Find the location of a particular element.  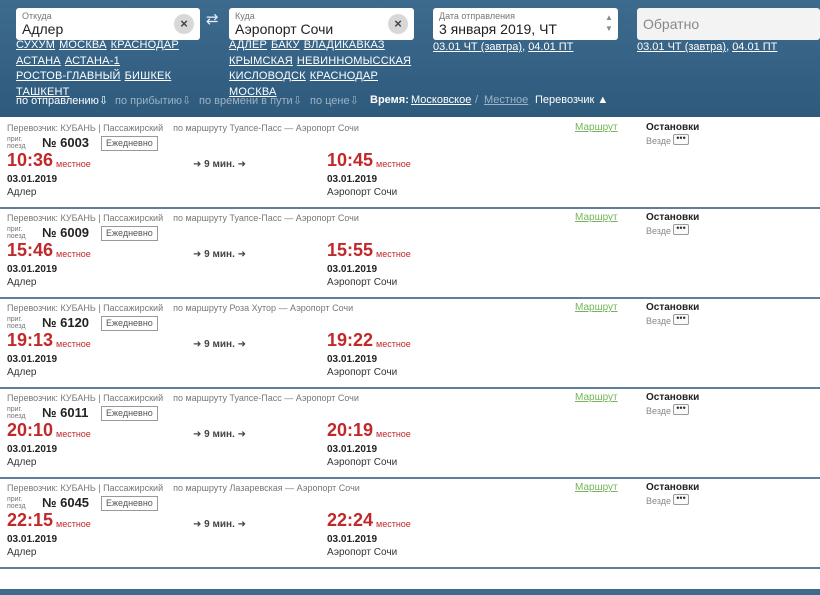

from-quick-link: СУХУМ is located at coordinates (36, 45).